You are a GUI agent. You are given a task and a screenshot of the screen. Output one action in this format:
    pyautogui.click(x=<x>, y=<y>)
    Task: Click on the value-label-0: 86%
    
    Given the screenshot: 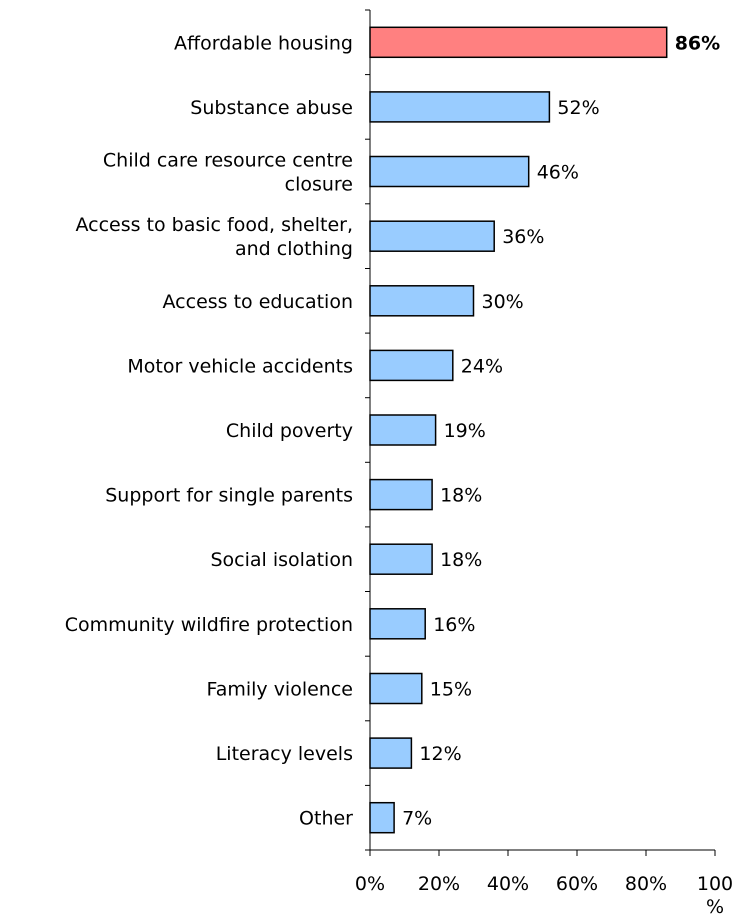 What is the action you would take?
    pyautogui.click(x=697, y=43)
    